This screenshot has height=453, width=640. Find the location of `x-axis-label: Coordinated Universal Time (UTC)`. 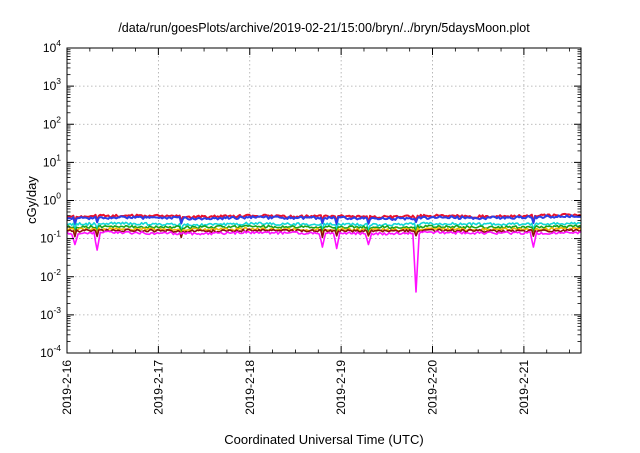

x-axis-label: Coordinated Universal Time (UTC) is located at coordinates (323, 439).